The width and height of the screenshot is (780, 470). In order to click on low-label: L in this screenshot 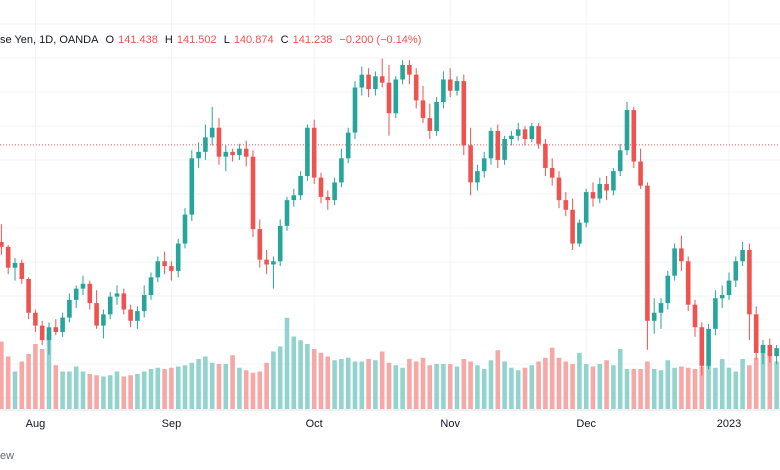, I will do `click(226, 40)`.